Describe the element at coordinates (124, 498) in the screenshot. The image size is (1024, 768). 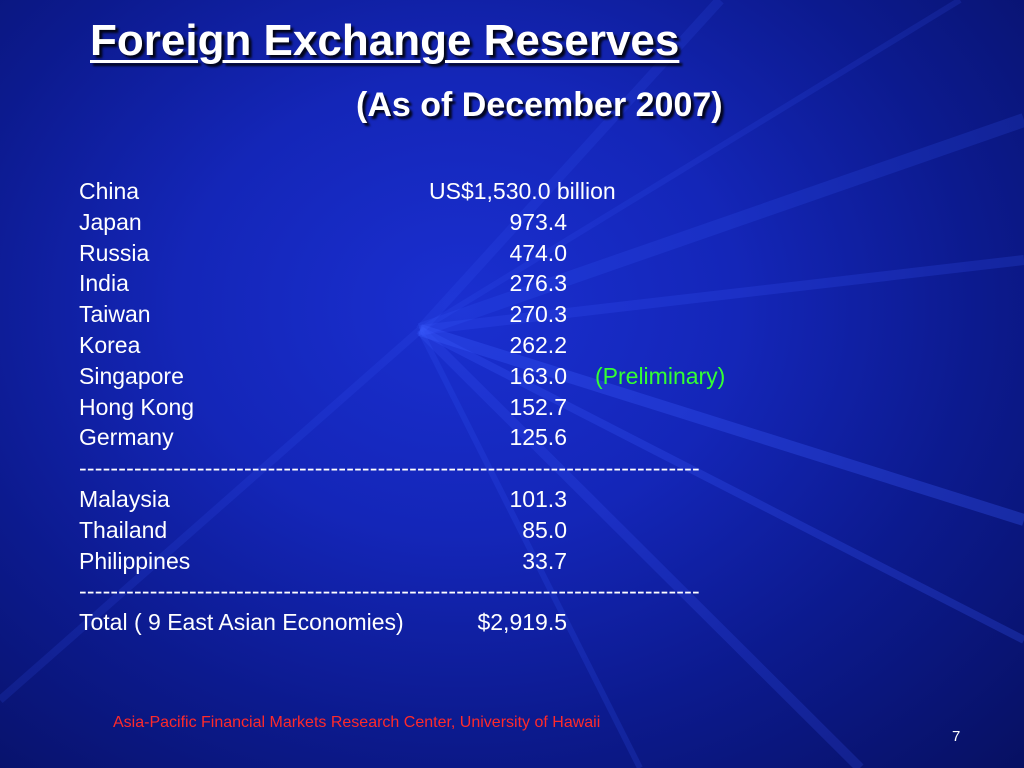
I see `country-name: Malaysia` at that location.